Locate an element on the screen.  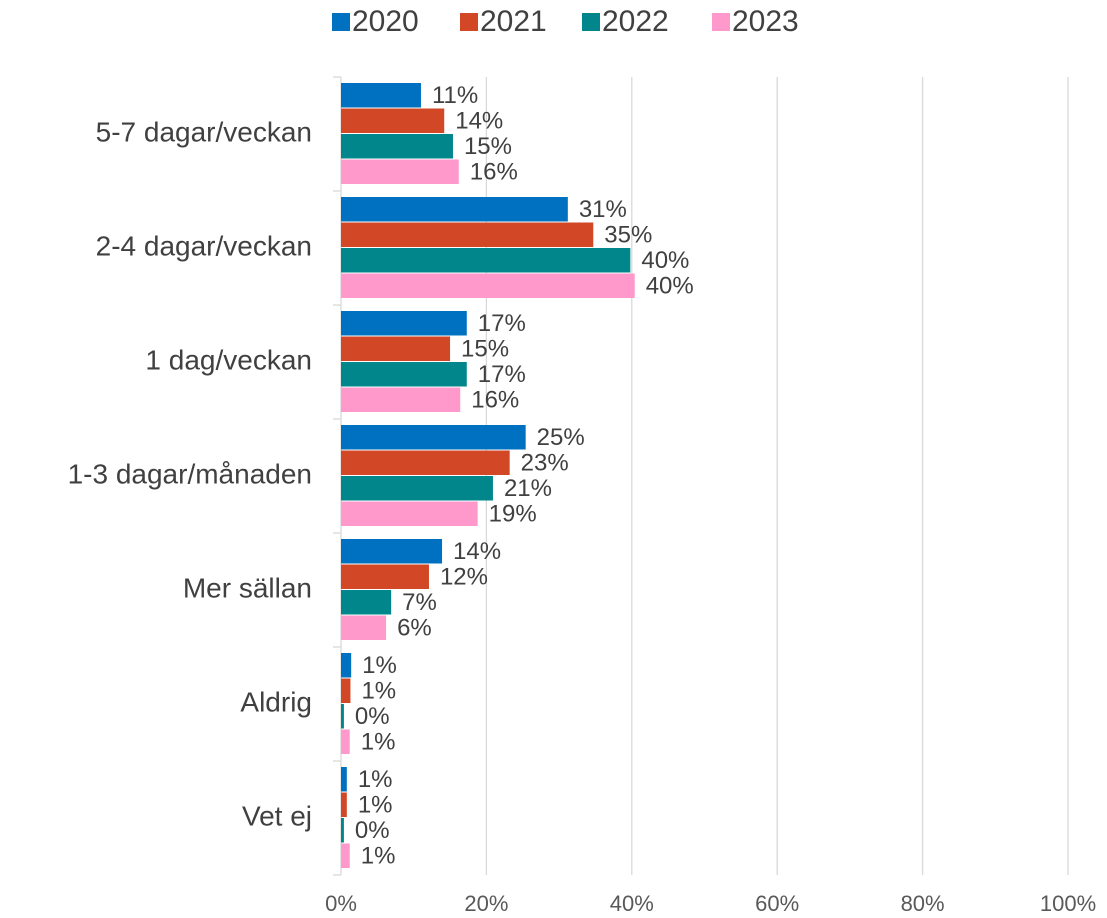
category-label: 2-4 dagar/veckan is located at coordinates (204, 245).